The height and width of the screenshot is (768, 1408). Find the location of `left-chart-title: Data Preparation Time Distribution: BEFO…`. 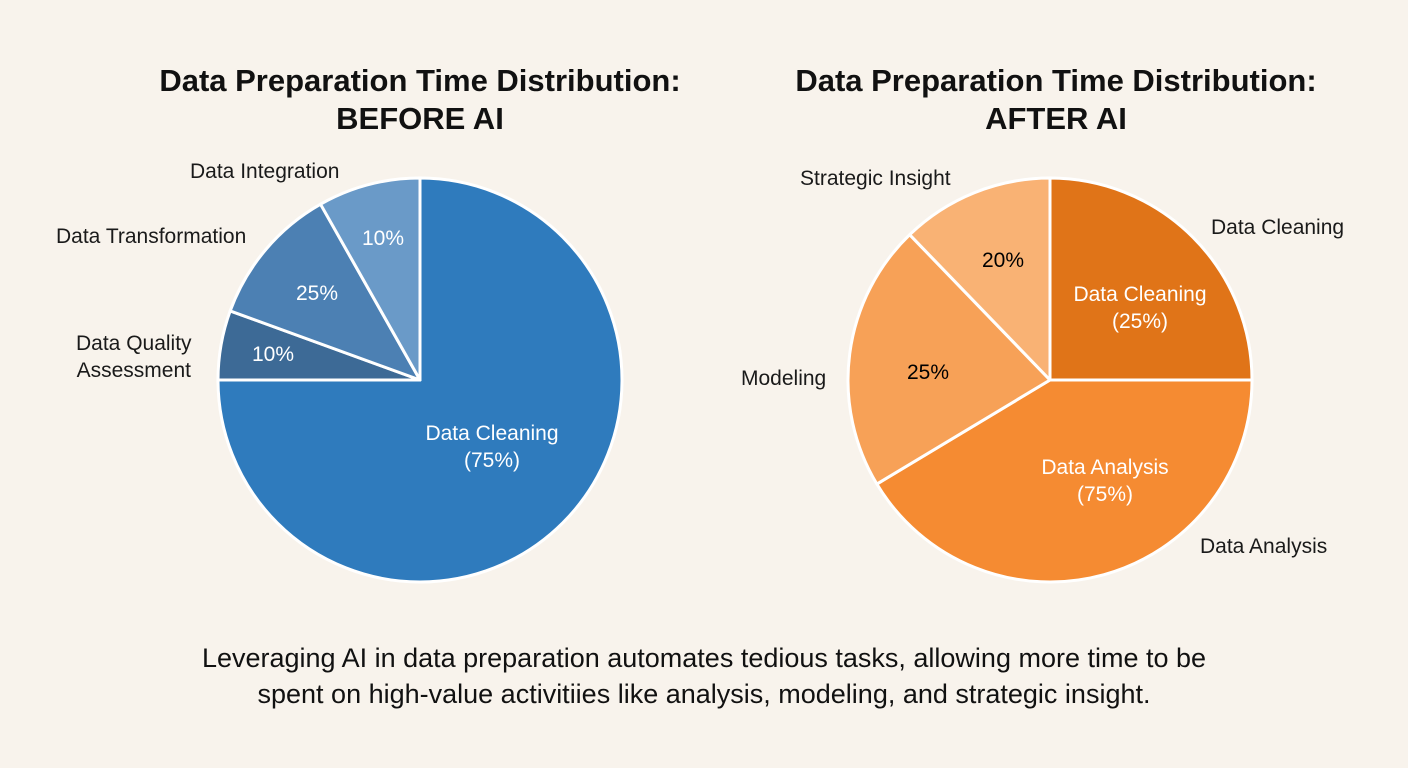

left-chart-title: Data Preparation Time Distribution: BEFO… is located at coordinates (420, 100).